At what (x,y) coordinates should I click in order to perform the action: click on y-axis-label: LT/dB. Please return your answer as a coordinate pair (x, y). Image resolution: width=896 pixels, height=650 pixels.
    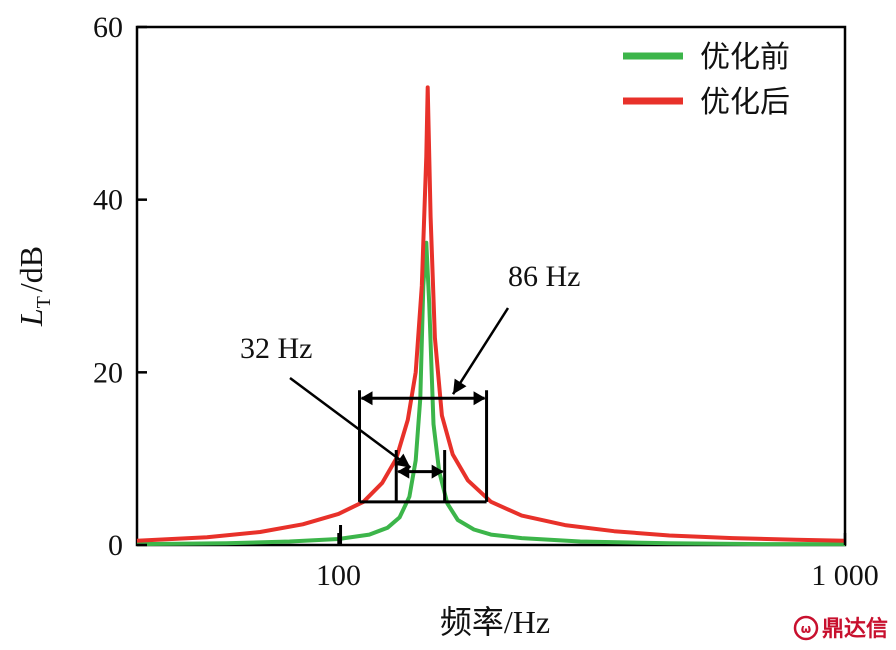
    Looking at the image, I should click on (34, 286).